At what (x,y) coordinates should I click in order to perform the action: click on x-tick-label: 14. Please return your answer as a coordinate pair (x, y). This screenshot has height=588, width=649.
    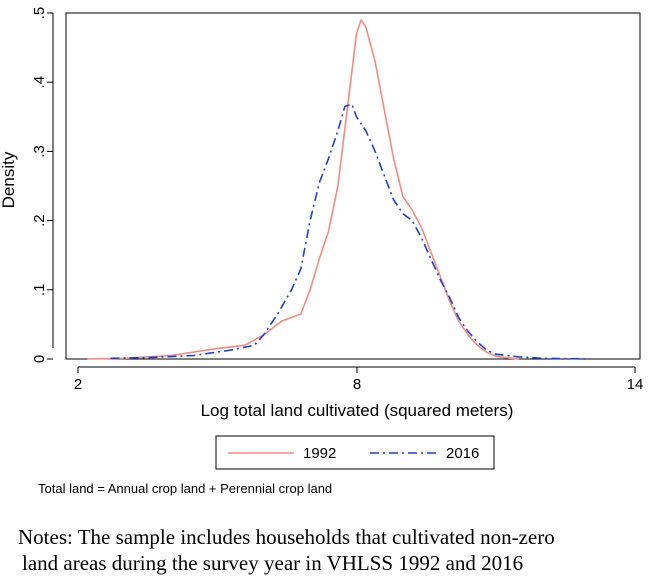
    Looking at the image, I should click on (635, 384).